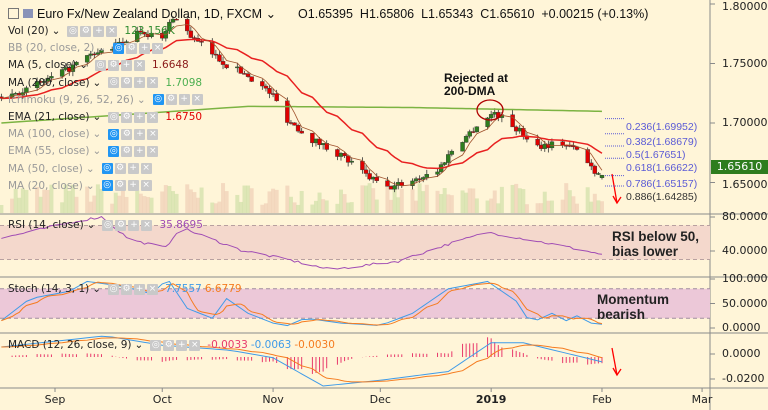 This screenshot has width=768, height=410. I want to click on stoch-legend: Stoch (14, 3, 1) ⌄ ◎ ⚙ + × 7.7557 6.6779, so click(125, 289).